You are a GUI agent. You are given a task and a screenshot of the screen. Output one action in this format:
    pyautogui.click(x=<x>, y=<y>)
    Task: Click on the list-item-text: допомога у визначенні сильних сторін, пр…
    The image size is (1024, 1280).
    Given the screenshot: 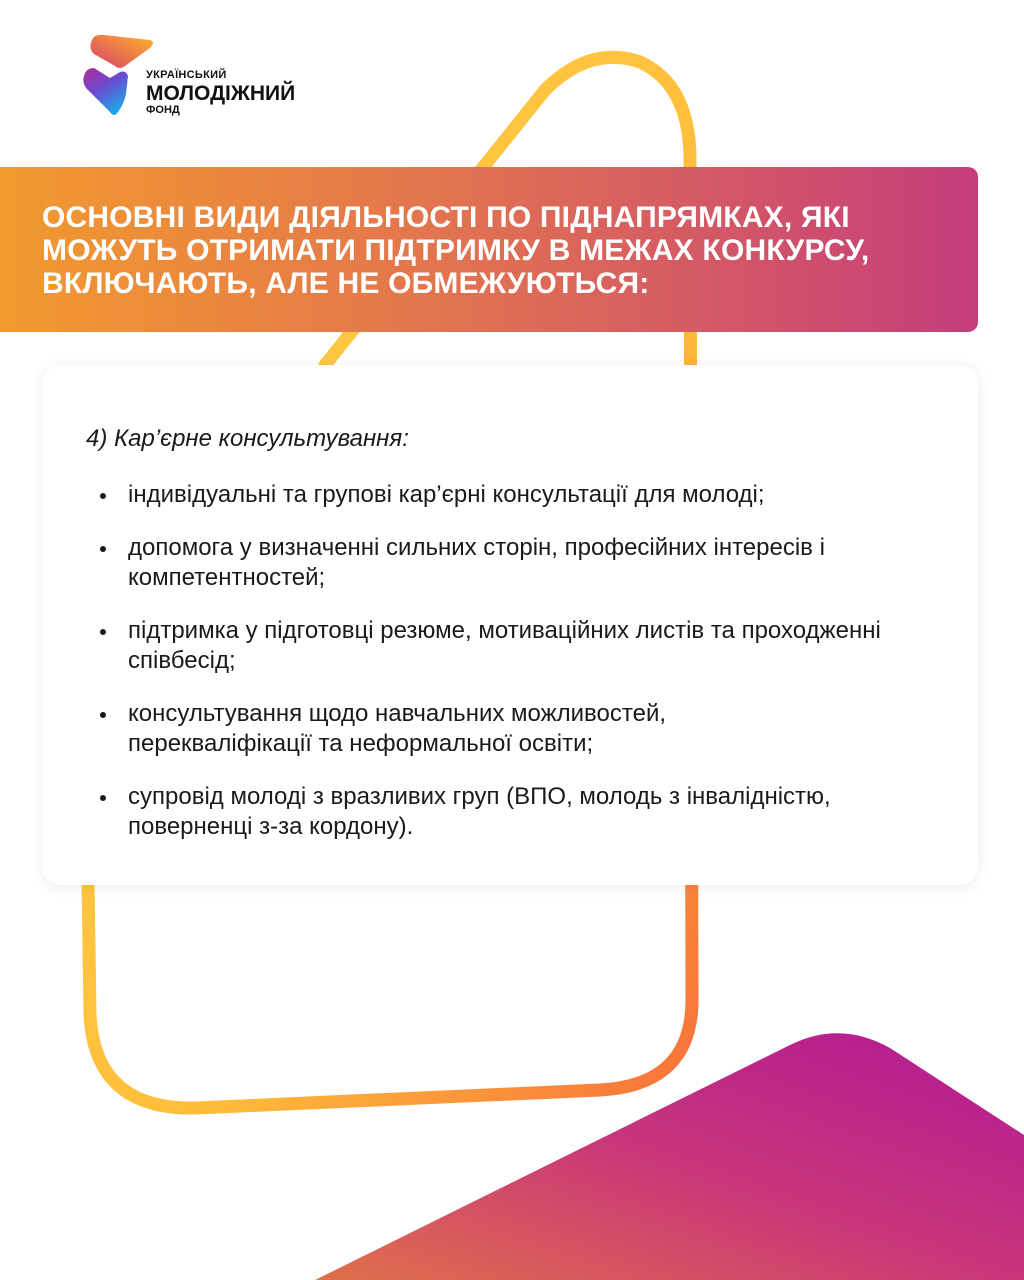 What is the action you would take?
    pyautogui.click(x=476, y=562)
    